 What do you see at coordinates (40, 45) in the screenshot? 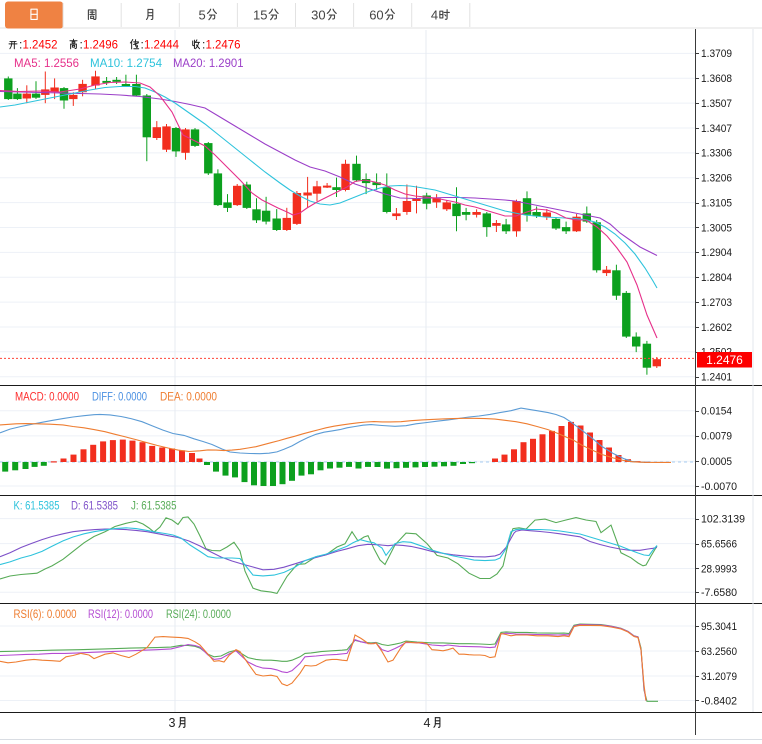
I see `svg-text: 1.2452` at bounding box center [40, 45].